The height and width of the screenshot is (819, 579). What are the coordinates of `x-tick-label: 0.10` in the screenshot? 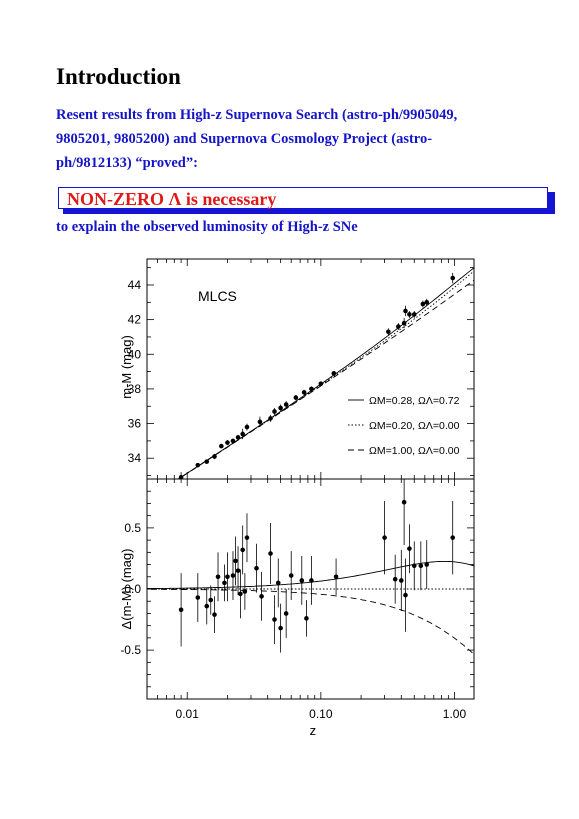 It's located at (321, 714).